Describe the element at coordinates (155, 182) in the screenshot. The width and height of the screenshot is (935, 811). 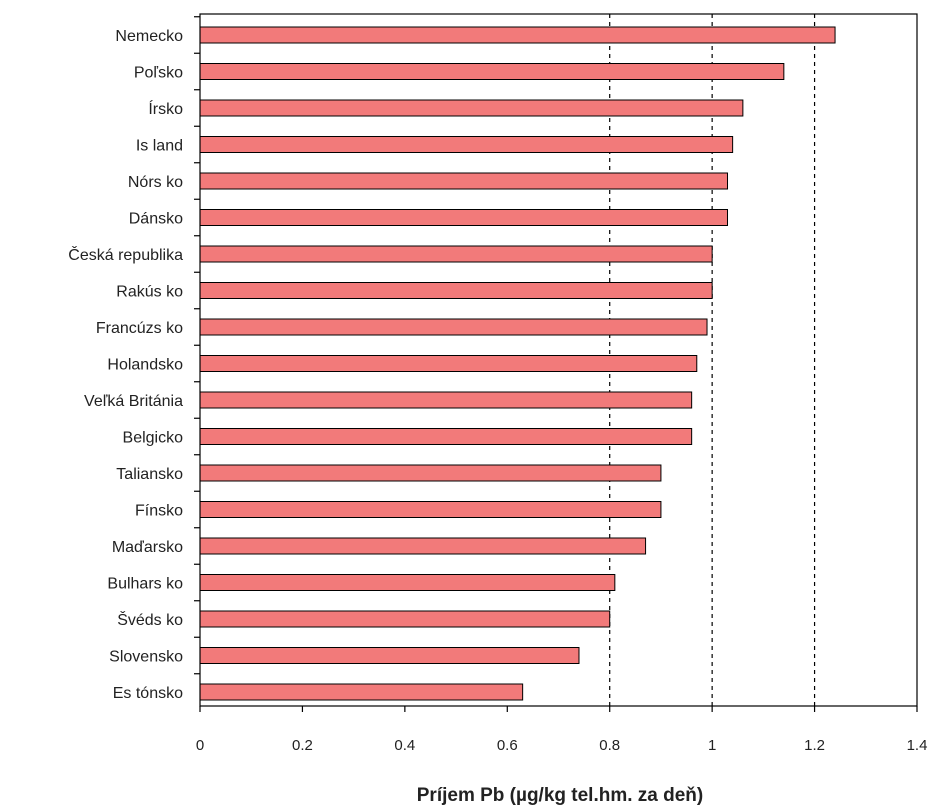
I see `category-label: Nórs ko` at that location.